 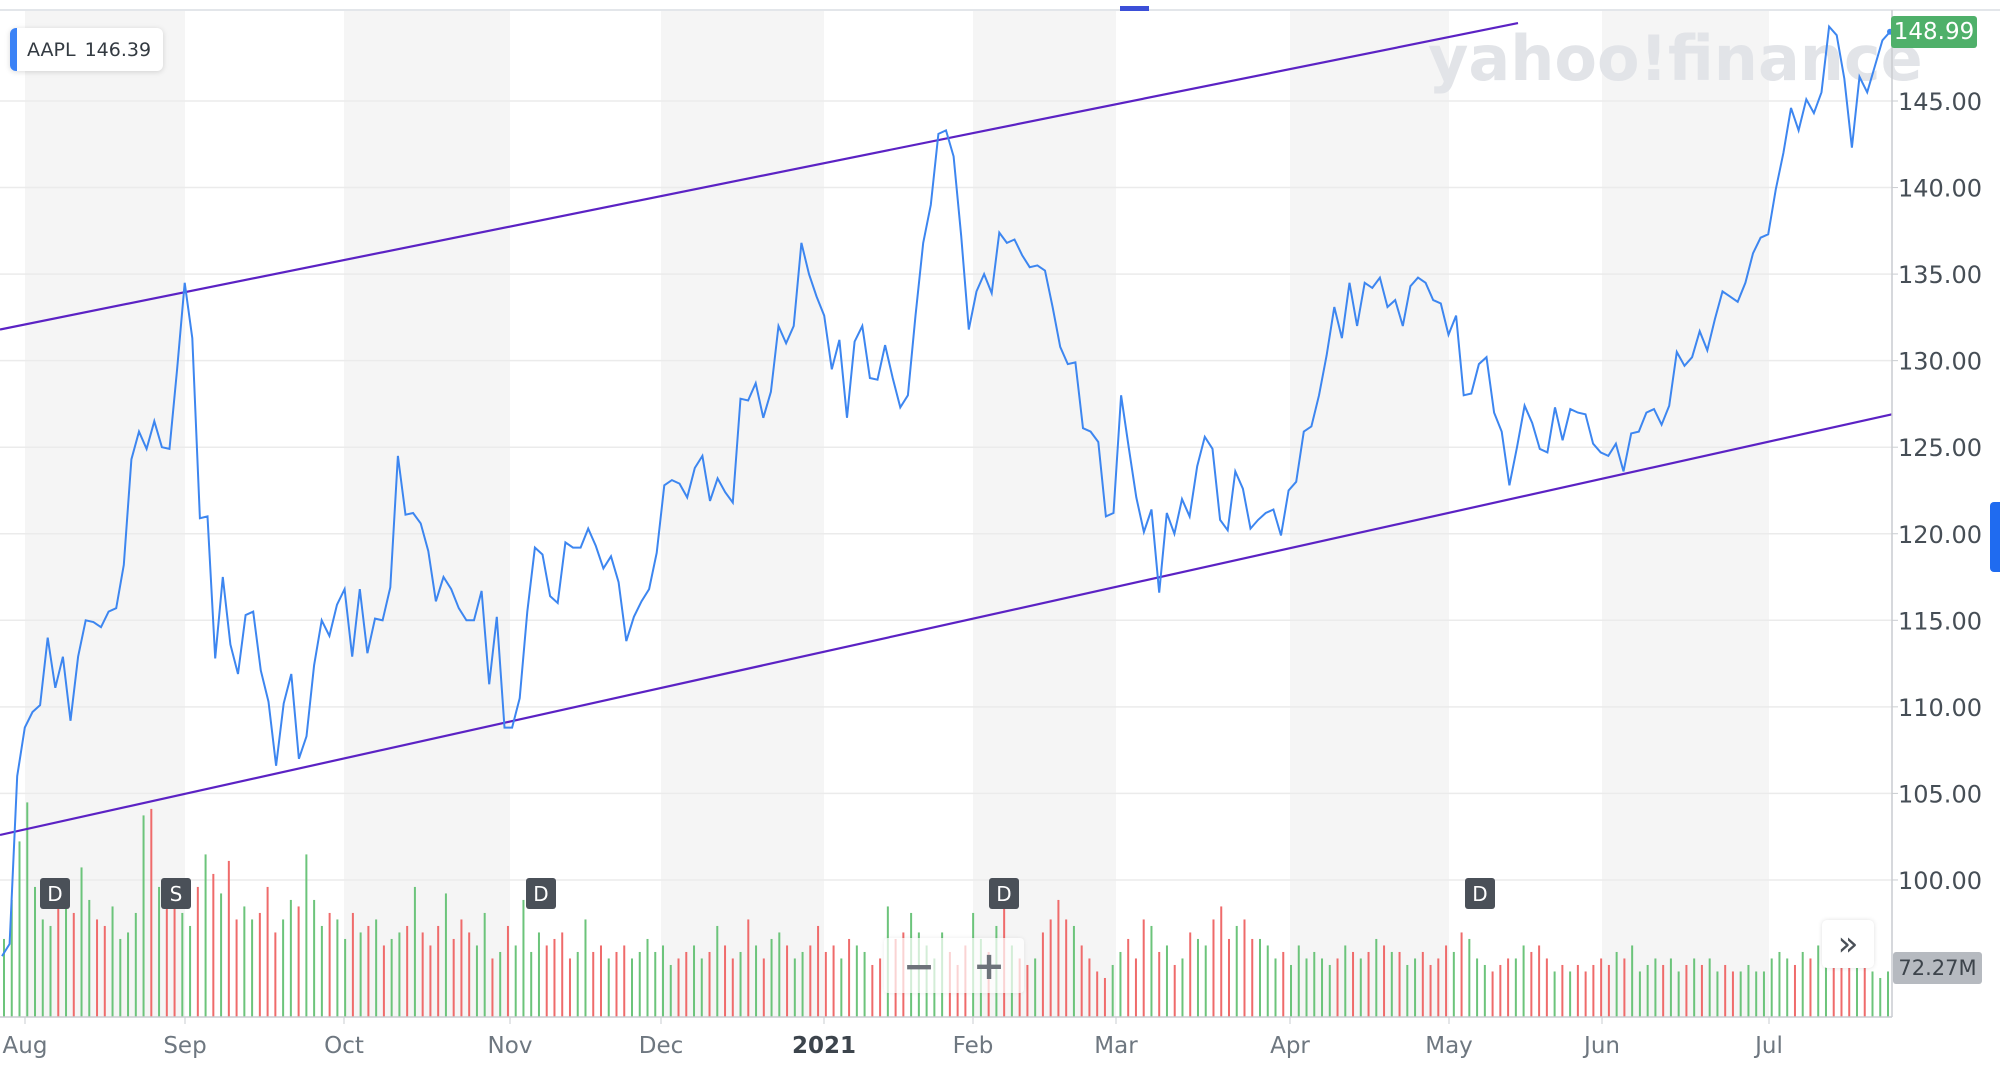 I want to click on yahoo-finance-watermark: yahoo!finance, so click(x=1675, y=58).